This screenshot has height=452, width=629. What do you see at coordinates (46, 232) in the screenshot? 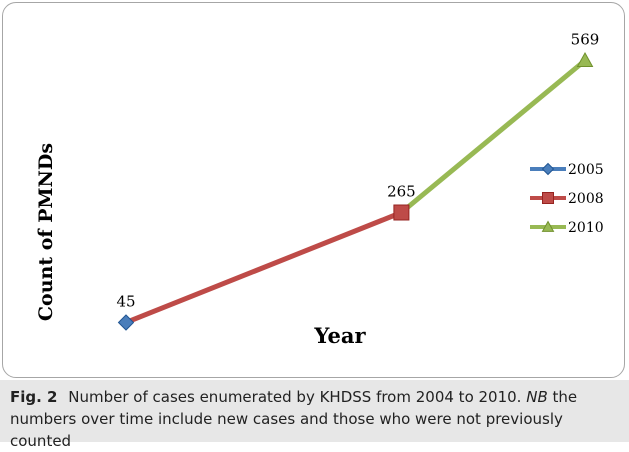
I see `y-axis-label: Count of PMNDs` at bounding box center [46, 232].